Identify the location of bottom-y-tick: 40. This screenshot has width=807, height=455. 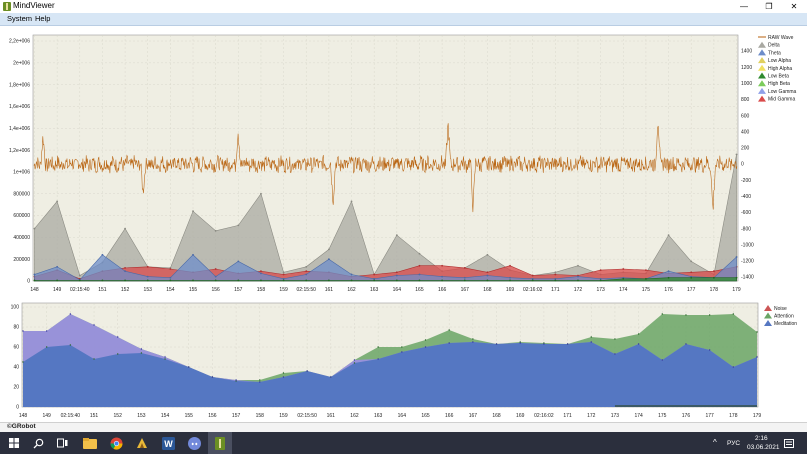
(16, 368).